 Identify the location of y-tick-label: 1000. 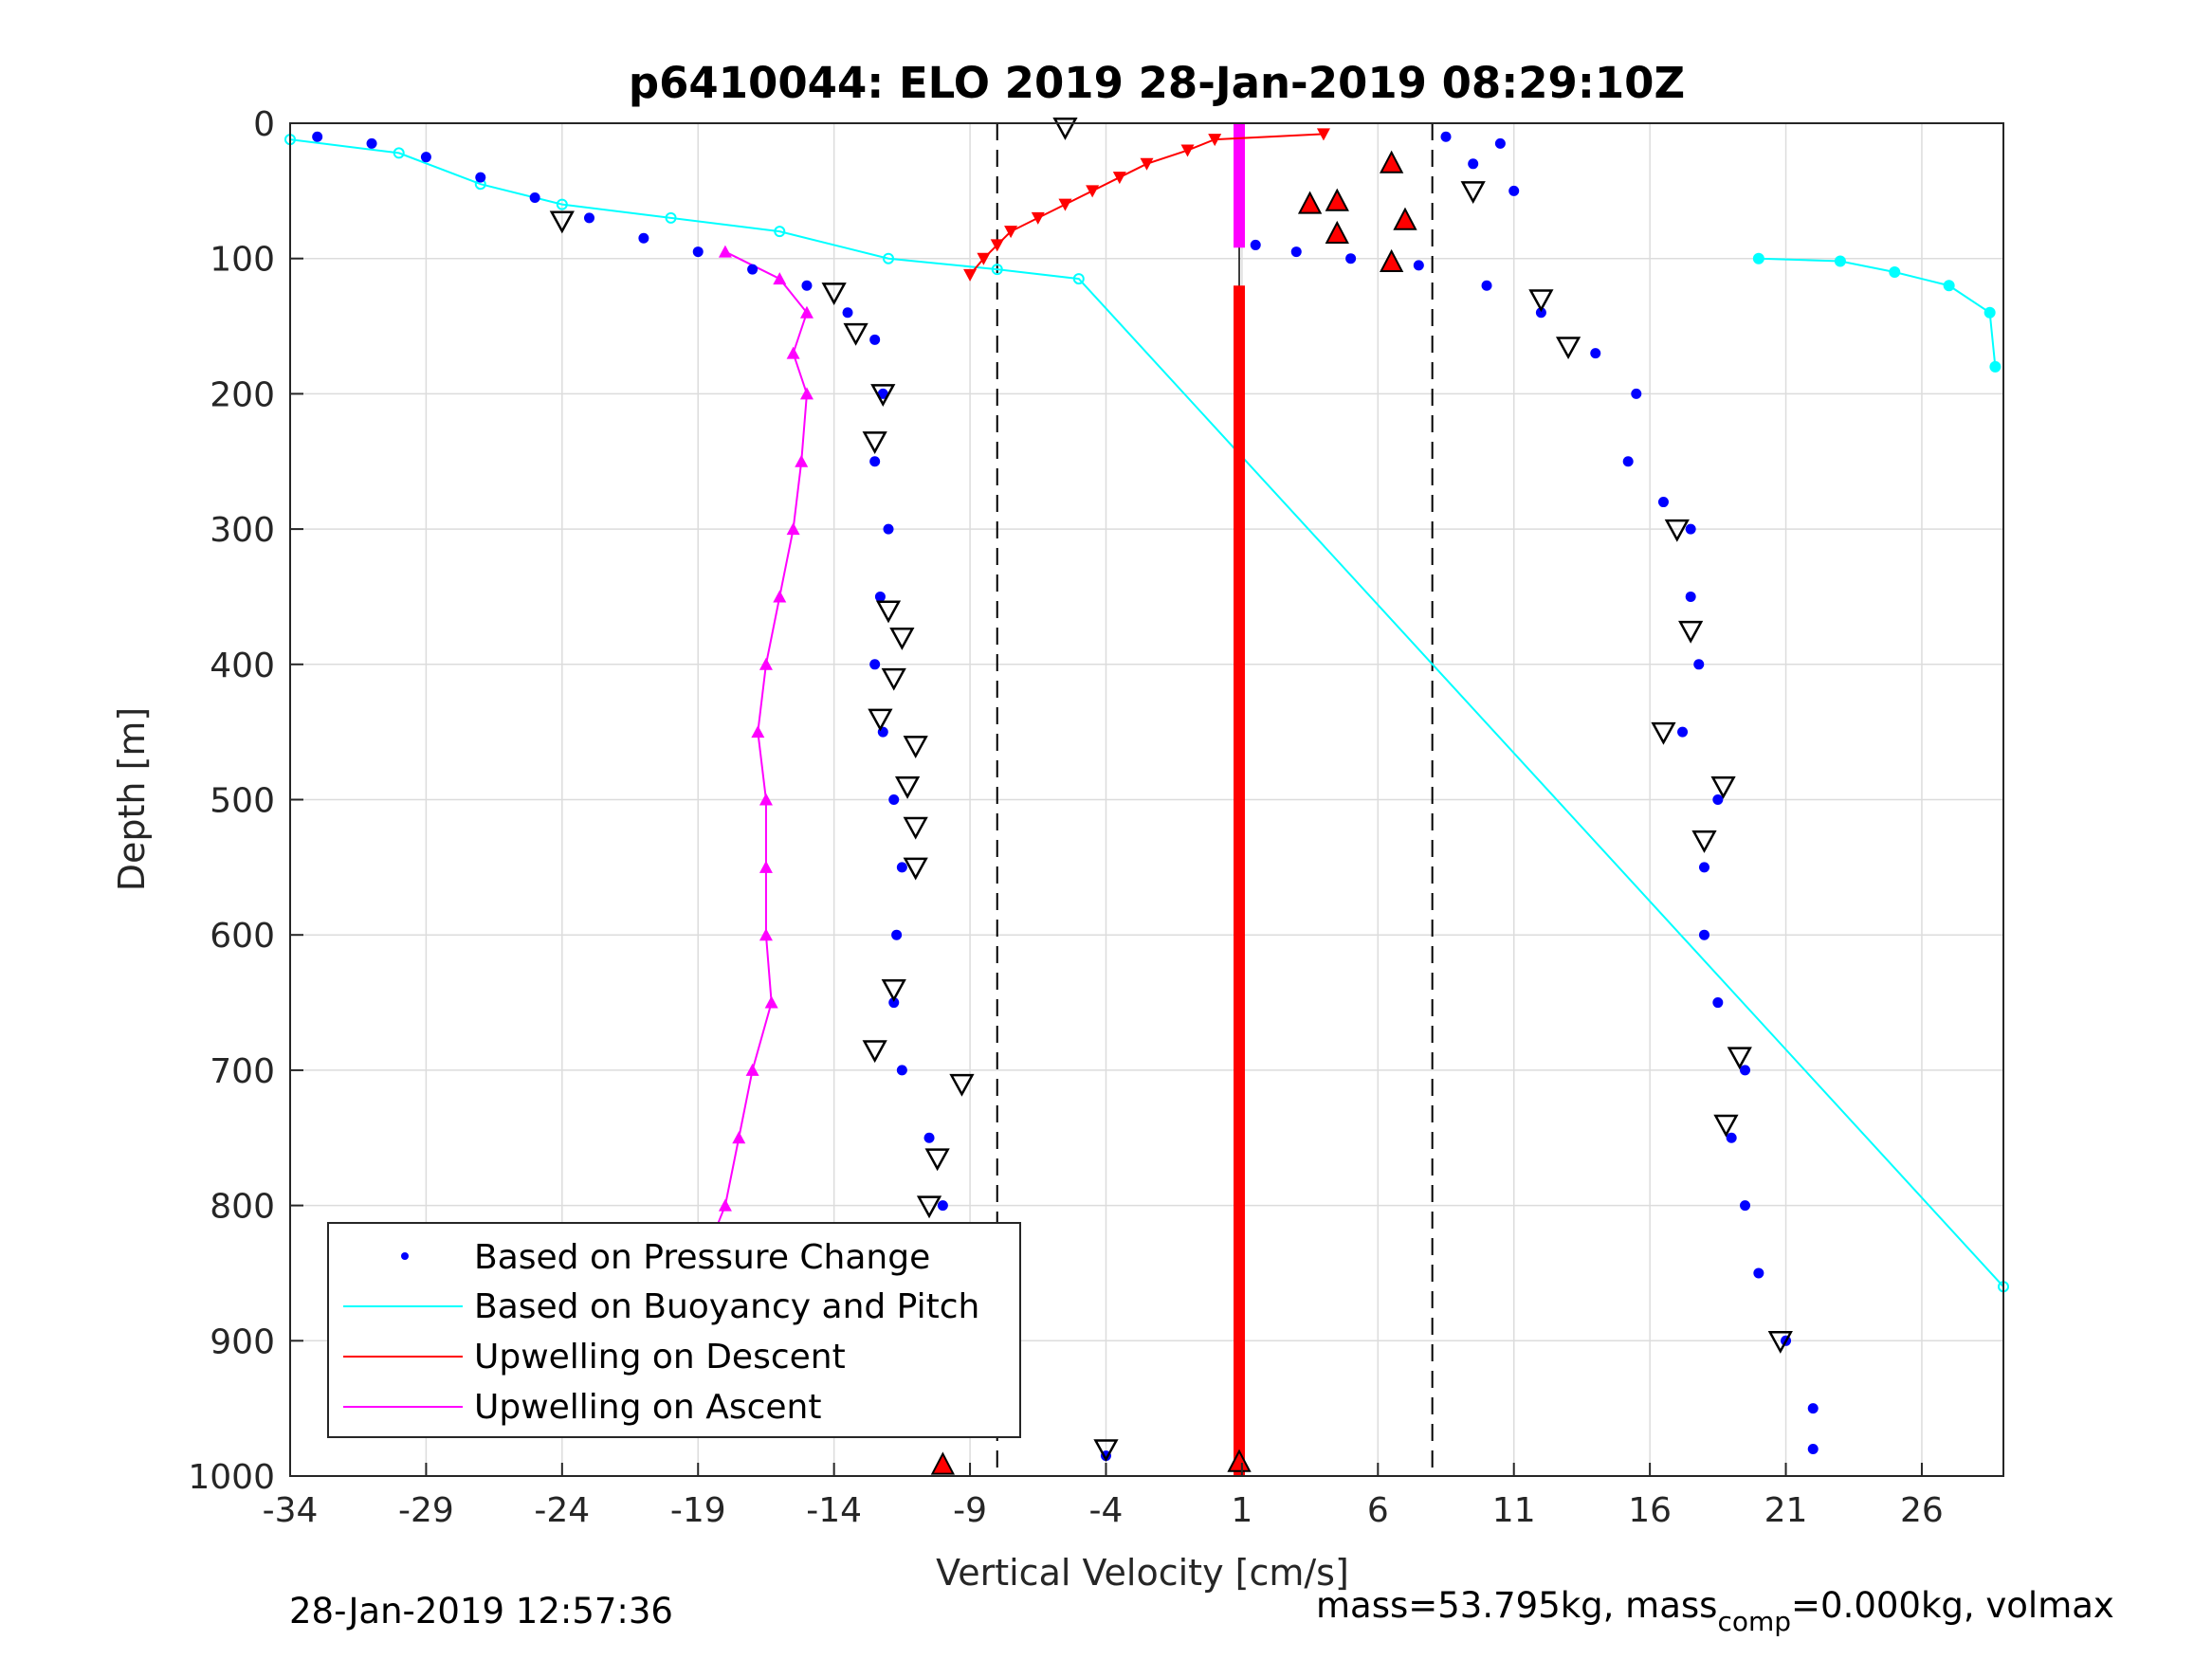
(231, 1477).